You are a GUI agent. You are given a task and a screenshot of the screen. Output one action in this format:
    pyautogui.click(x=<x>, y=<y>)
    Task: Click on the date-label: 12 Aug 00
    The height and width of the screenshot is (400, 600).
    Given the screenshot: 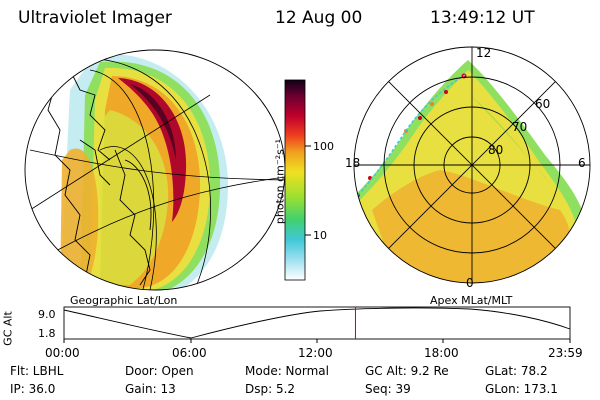 What is the action you would take?
    pyautogui.click(x=319, y=18)
    